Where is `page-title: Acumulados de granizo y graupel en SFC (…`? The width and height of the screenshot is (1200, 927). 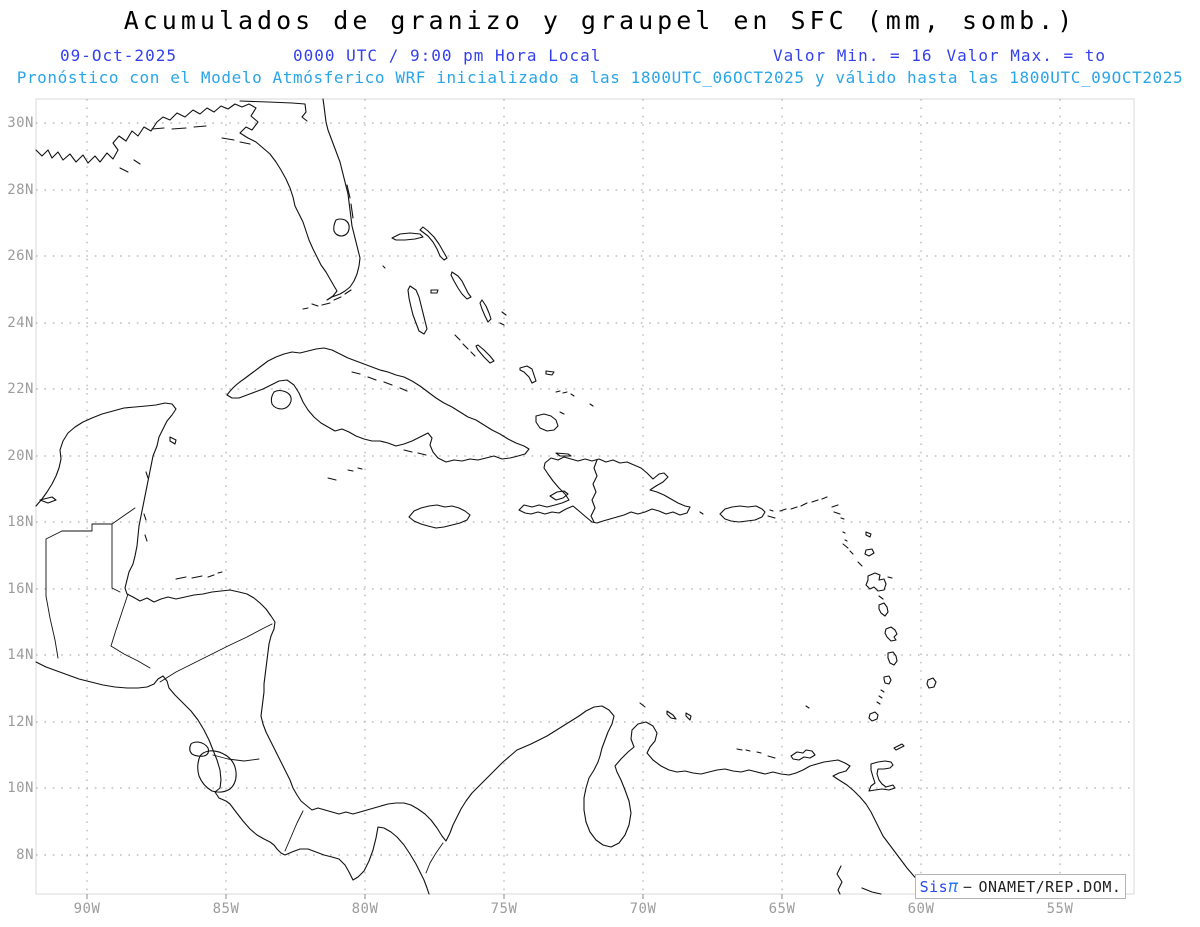
page-title: Acumulados de granizo y graupel en SFC (… is located at coordinates (600, 20).